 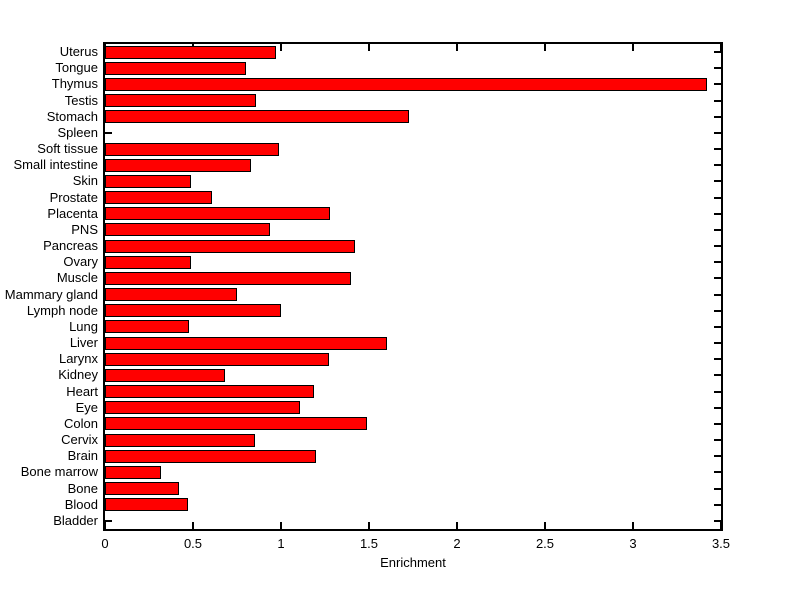 I want to click on y-label-pns: PNS, so click(x=84, y=229).